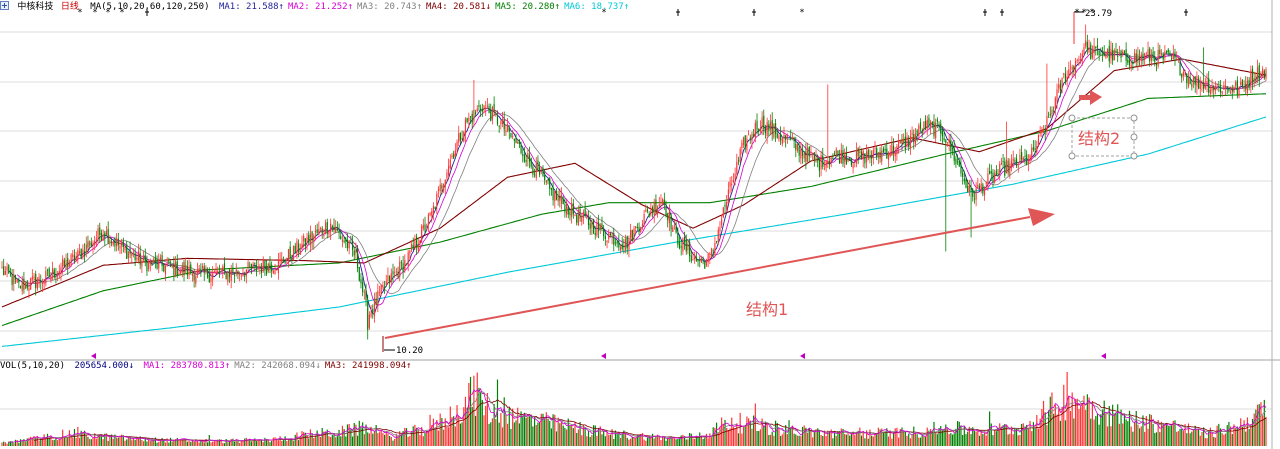 The width and height of the screenshot is (1280, 449). Describe the element at coordinates (637, 415) in the screenshot. I see `volume-ma-line` at that location.